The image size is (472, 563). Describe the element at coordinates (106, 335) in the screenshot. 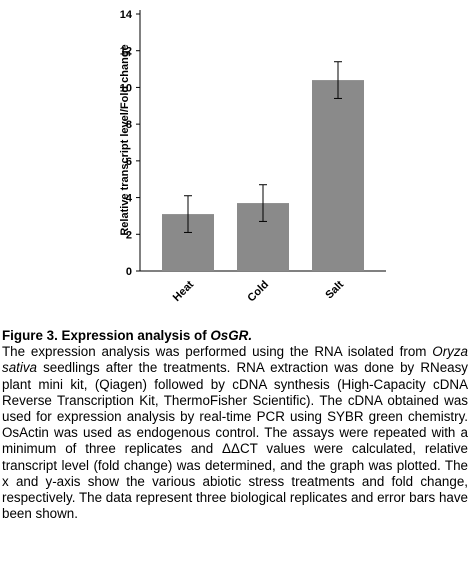

I see `caption-title-prefix: Figure 3. Expression analysis of` at that location.